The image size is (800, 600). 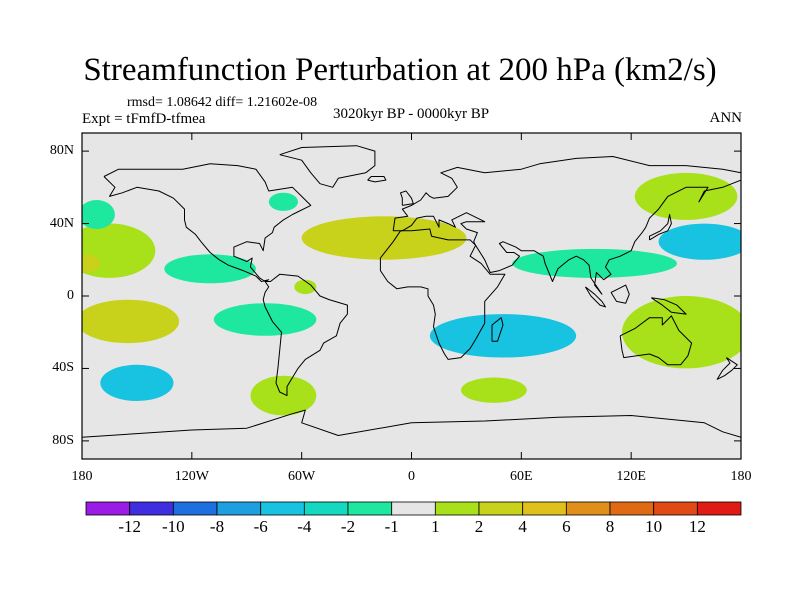 I want to click on colorbar-label: 12, so click(x=697, y=526).